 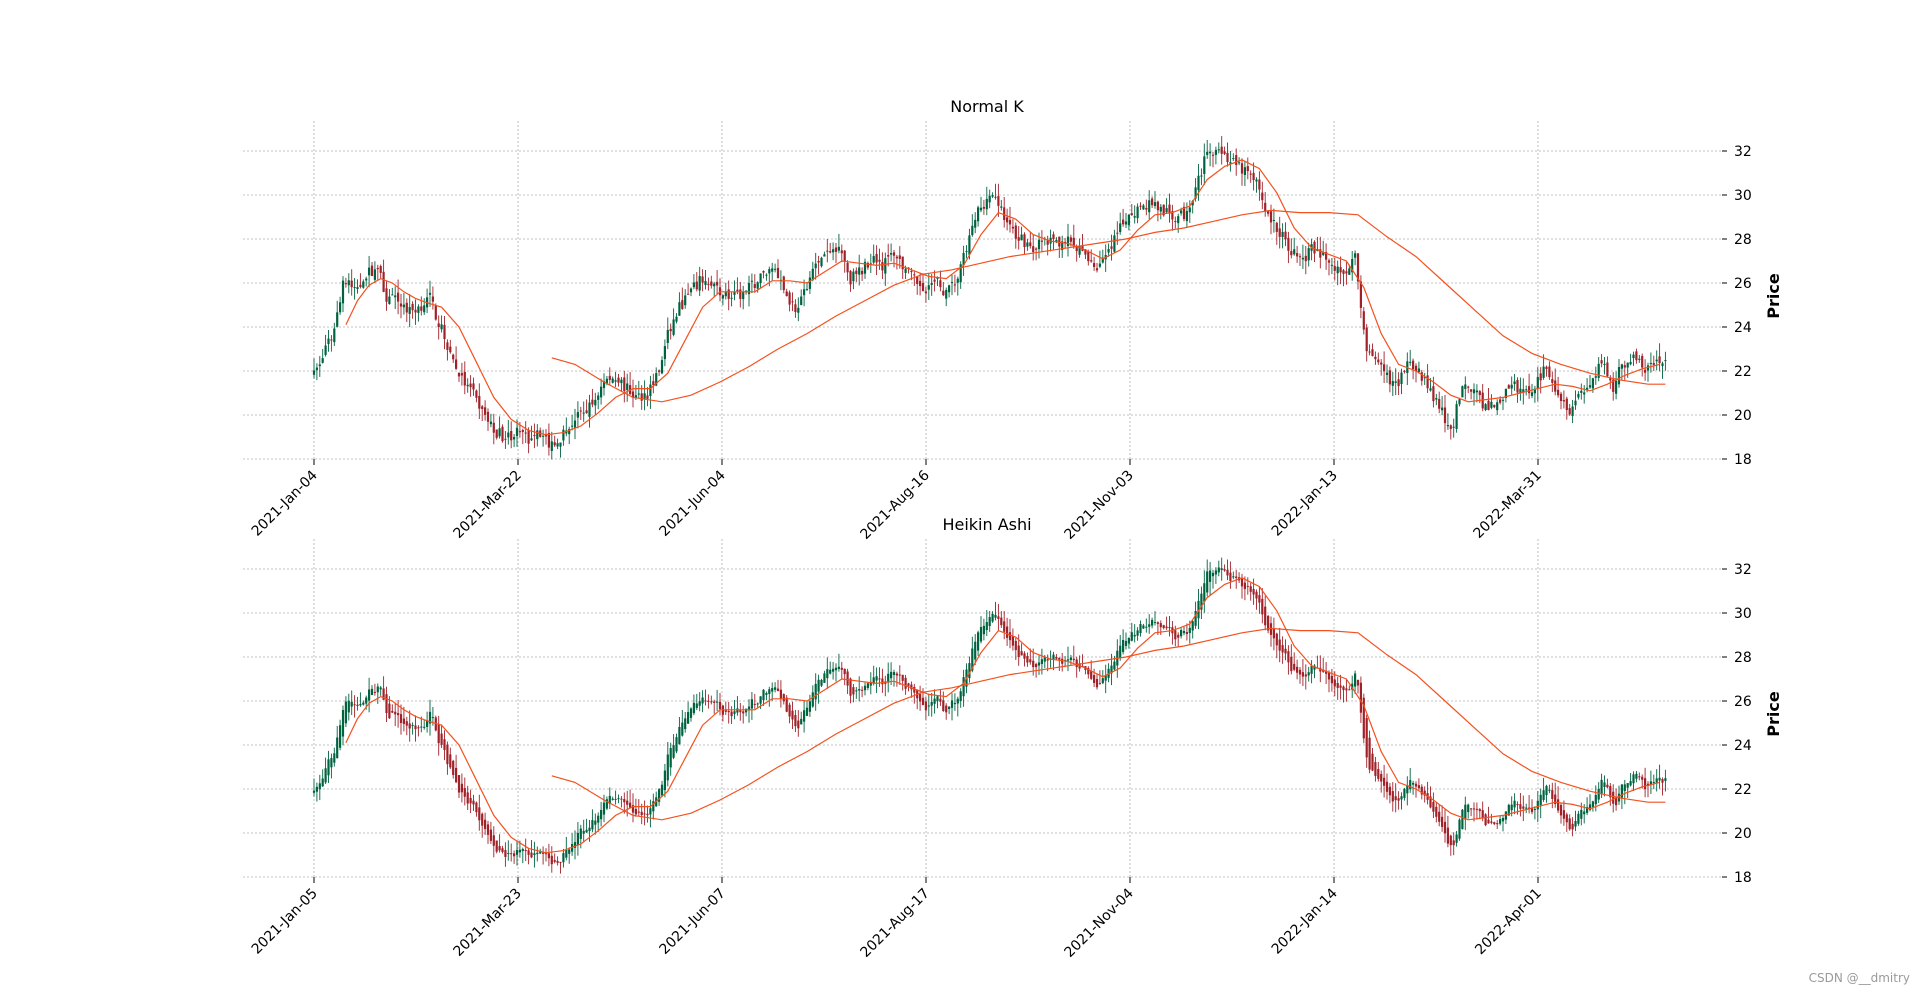 What do you see at coordinates (1859, 978) in the screenshot?
I see `watermark: CSDN @__dmitry` at bounding box center [1859, 978].